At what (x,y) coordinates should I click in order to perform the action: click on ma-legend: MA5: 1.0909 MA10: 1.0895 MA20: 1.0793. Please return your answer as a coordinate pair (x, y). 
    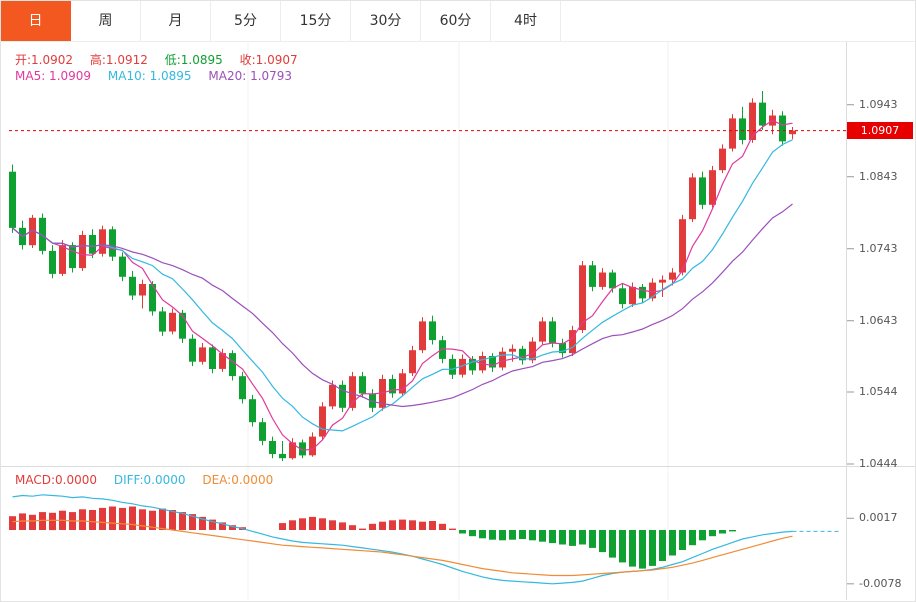
    Looking at the image, I should click on (160, 76).